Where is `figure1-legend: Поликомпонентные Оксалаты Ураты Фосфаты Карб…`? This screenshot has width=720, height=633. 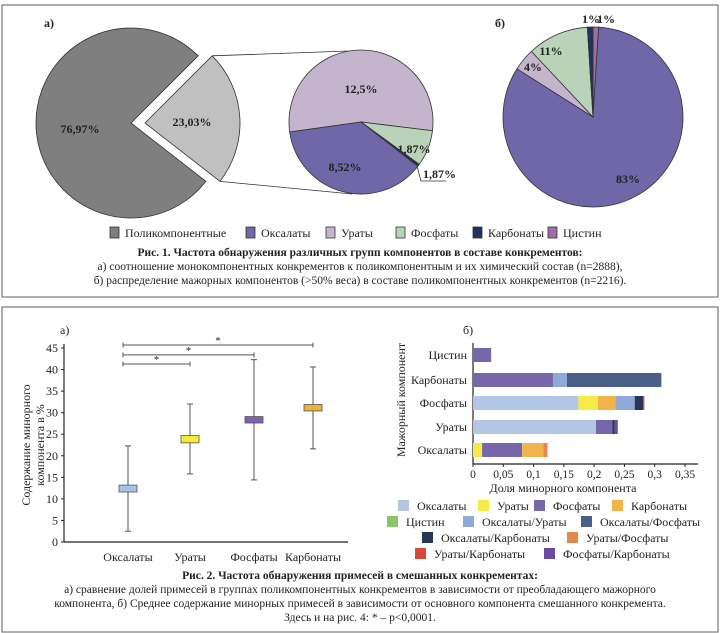
figure1-legend: Поликомпонентные Оксалаты Ураты Фосфаты Карб… is located at coordinates (355, 233).